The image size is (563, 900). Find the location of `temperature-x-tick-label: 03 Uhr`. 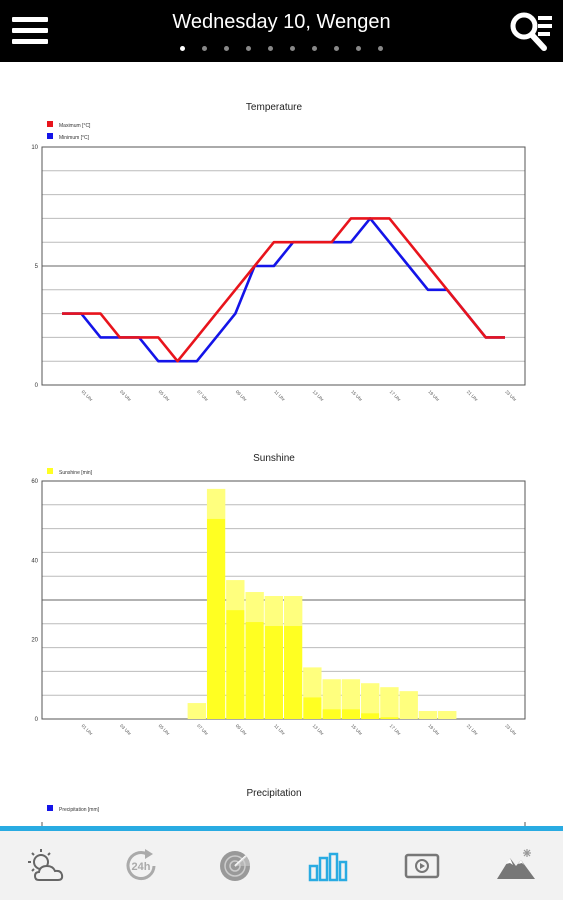

temperature-x-tick-label: 03 Uhr is located at coordinates (125, 395).